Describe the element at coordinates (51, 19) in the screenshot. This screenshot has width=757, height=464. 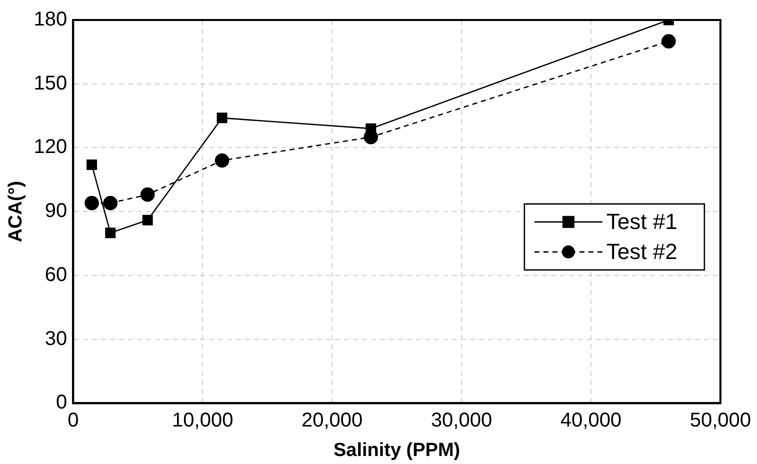
I see `y-tick-label: 180` at that location.